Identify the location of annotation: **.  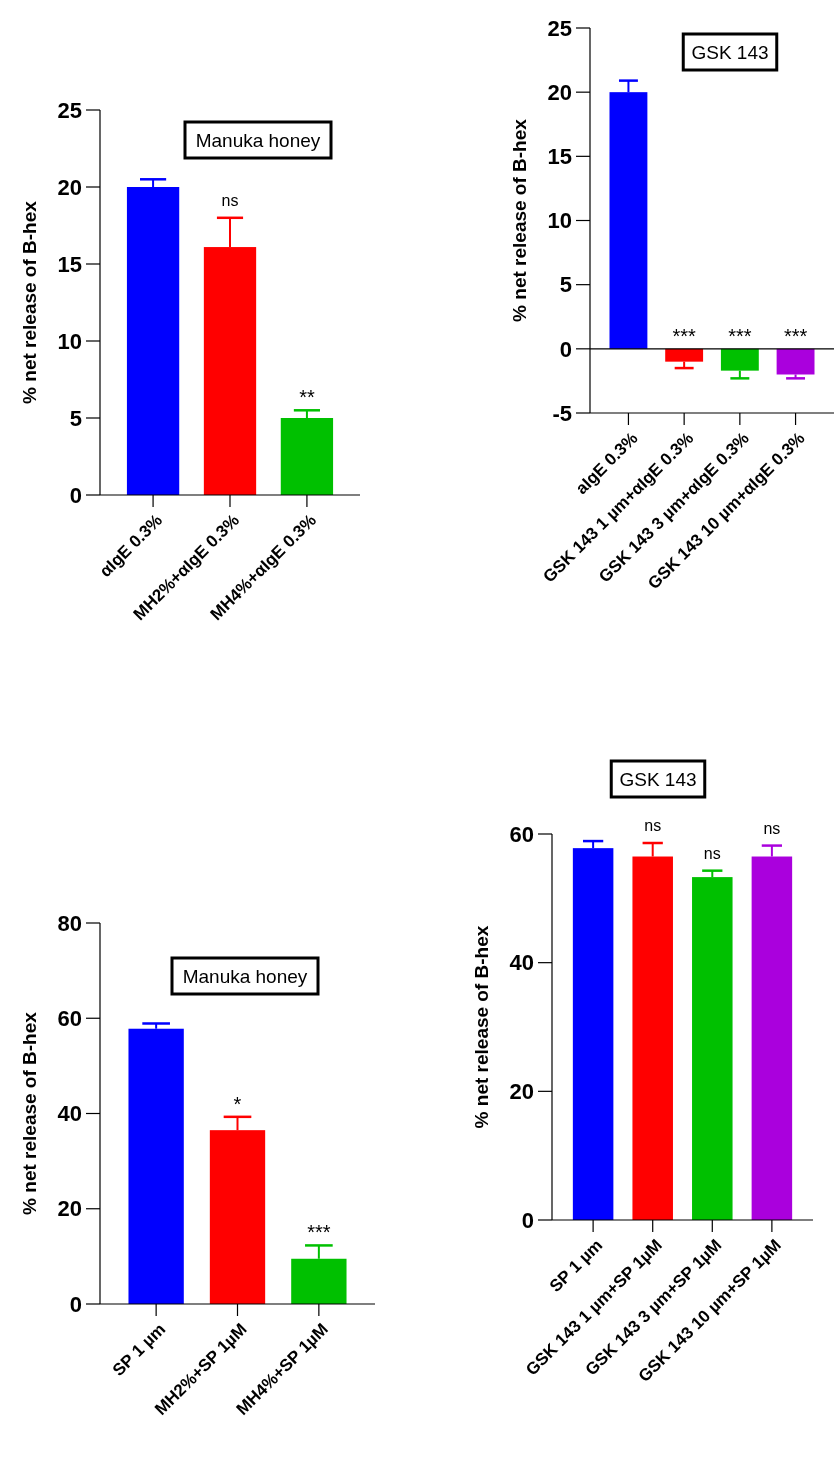
(307, 397).